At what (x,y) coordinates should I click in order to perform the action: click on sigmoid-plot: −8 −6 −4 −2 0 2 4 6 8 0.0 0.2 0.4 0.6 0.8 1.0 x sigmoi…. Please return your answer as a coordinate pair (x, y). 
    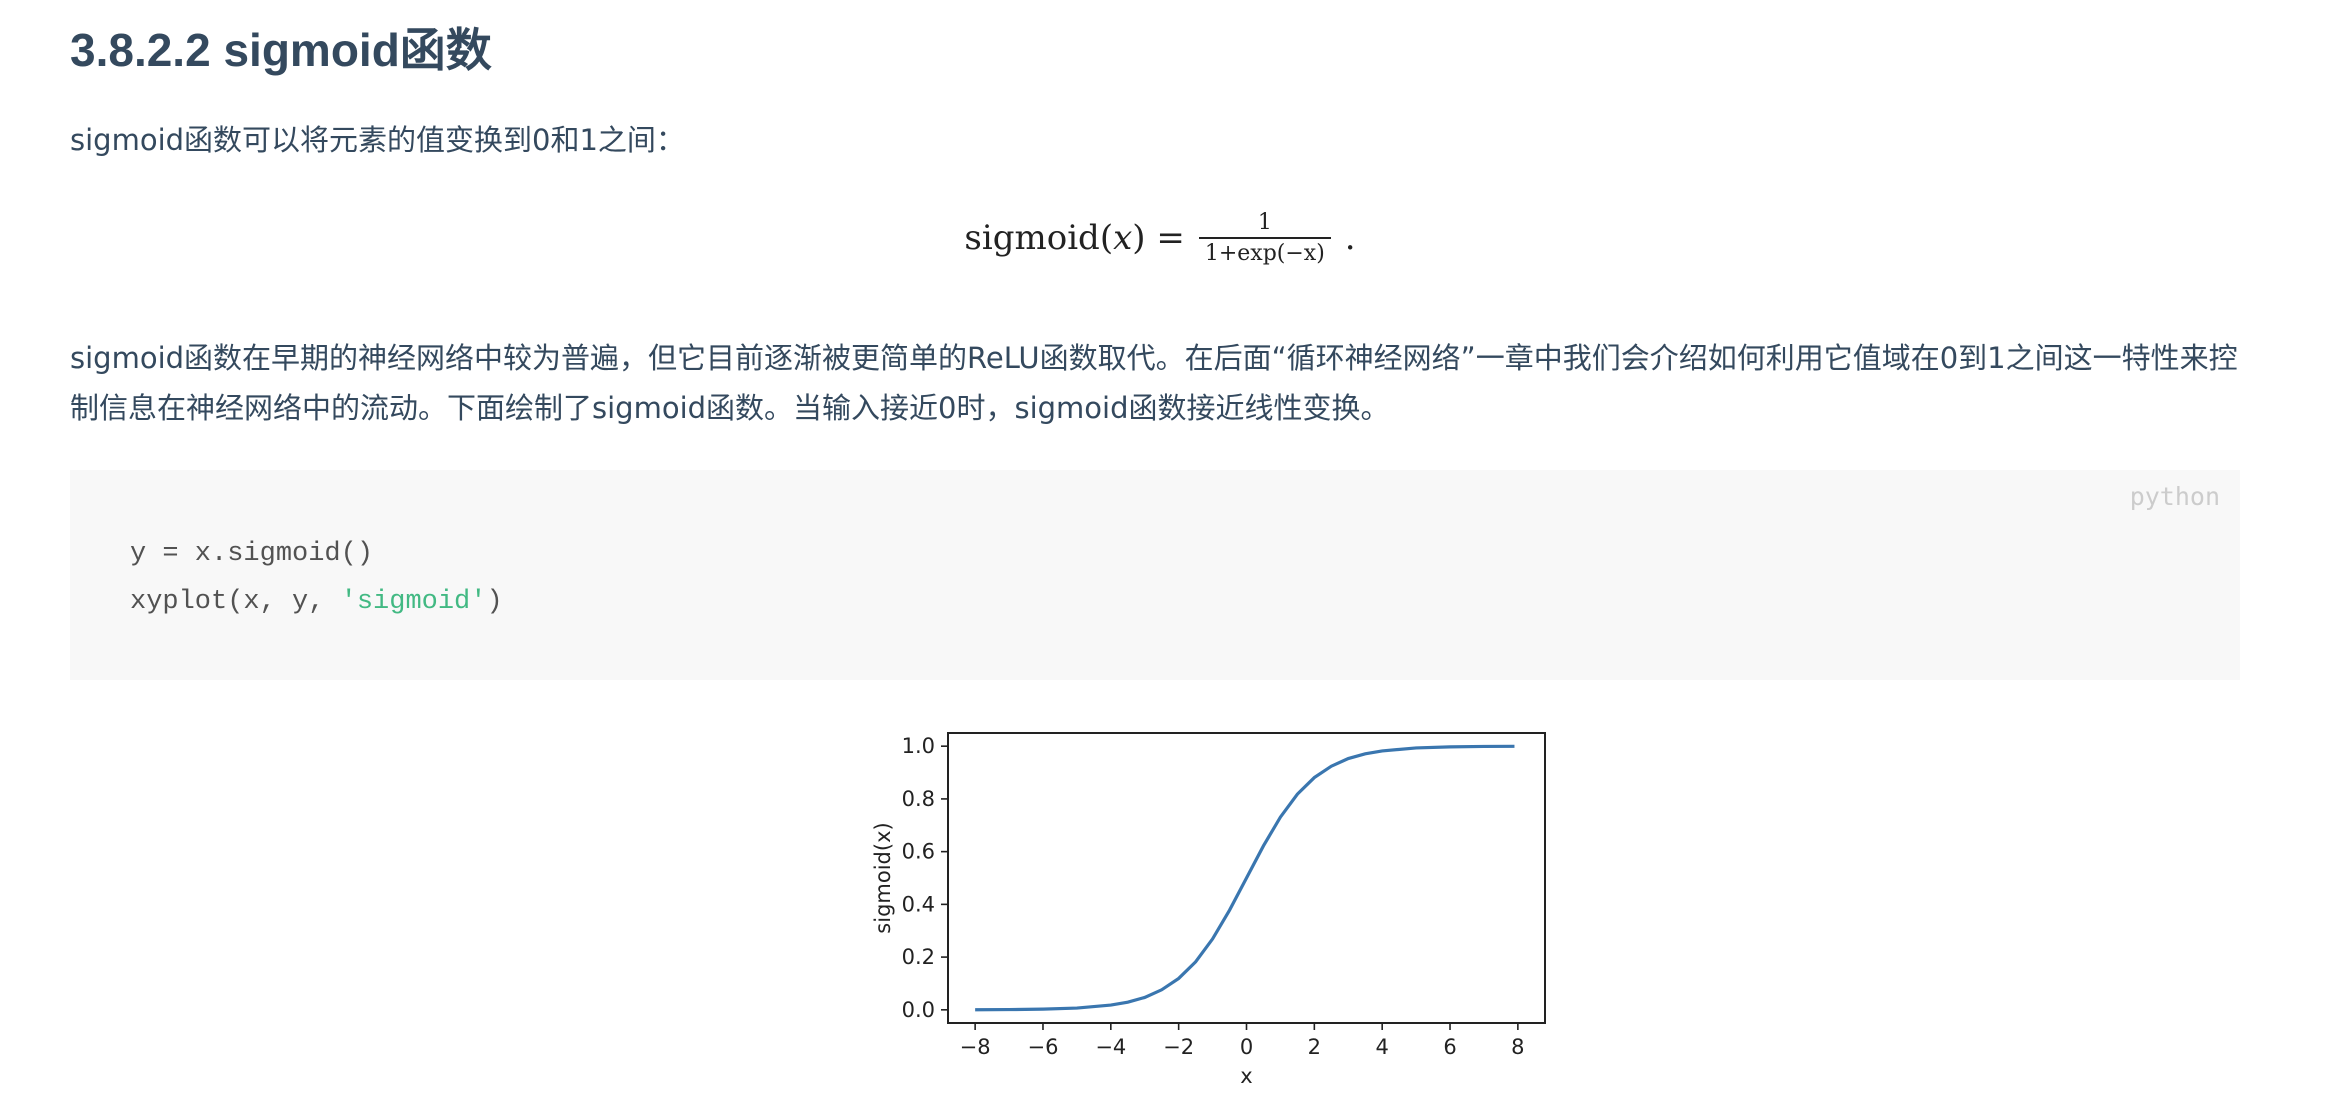
    Looking at the image, I should click on (1208, 910).